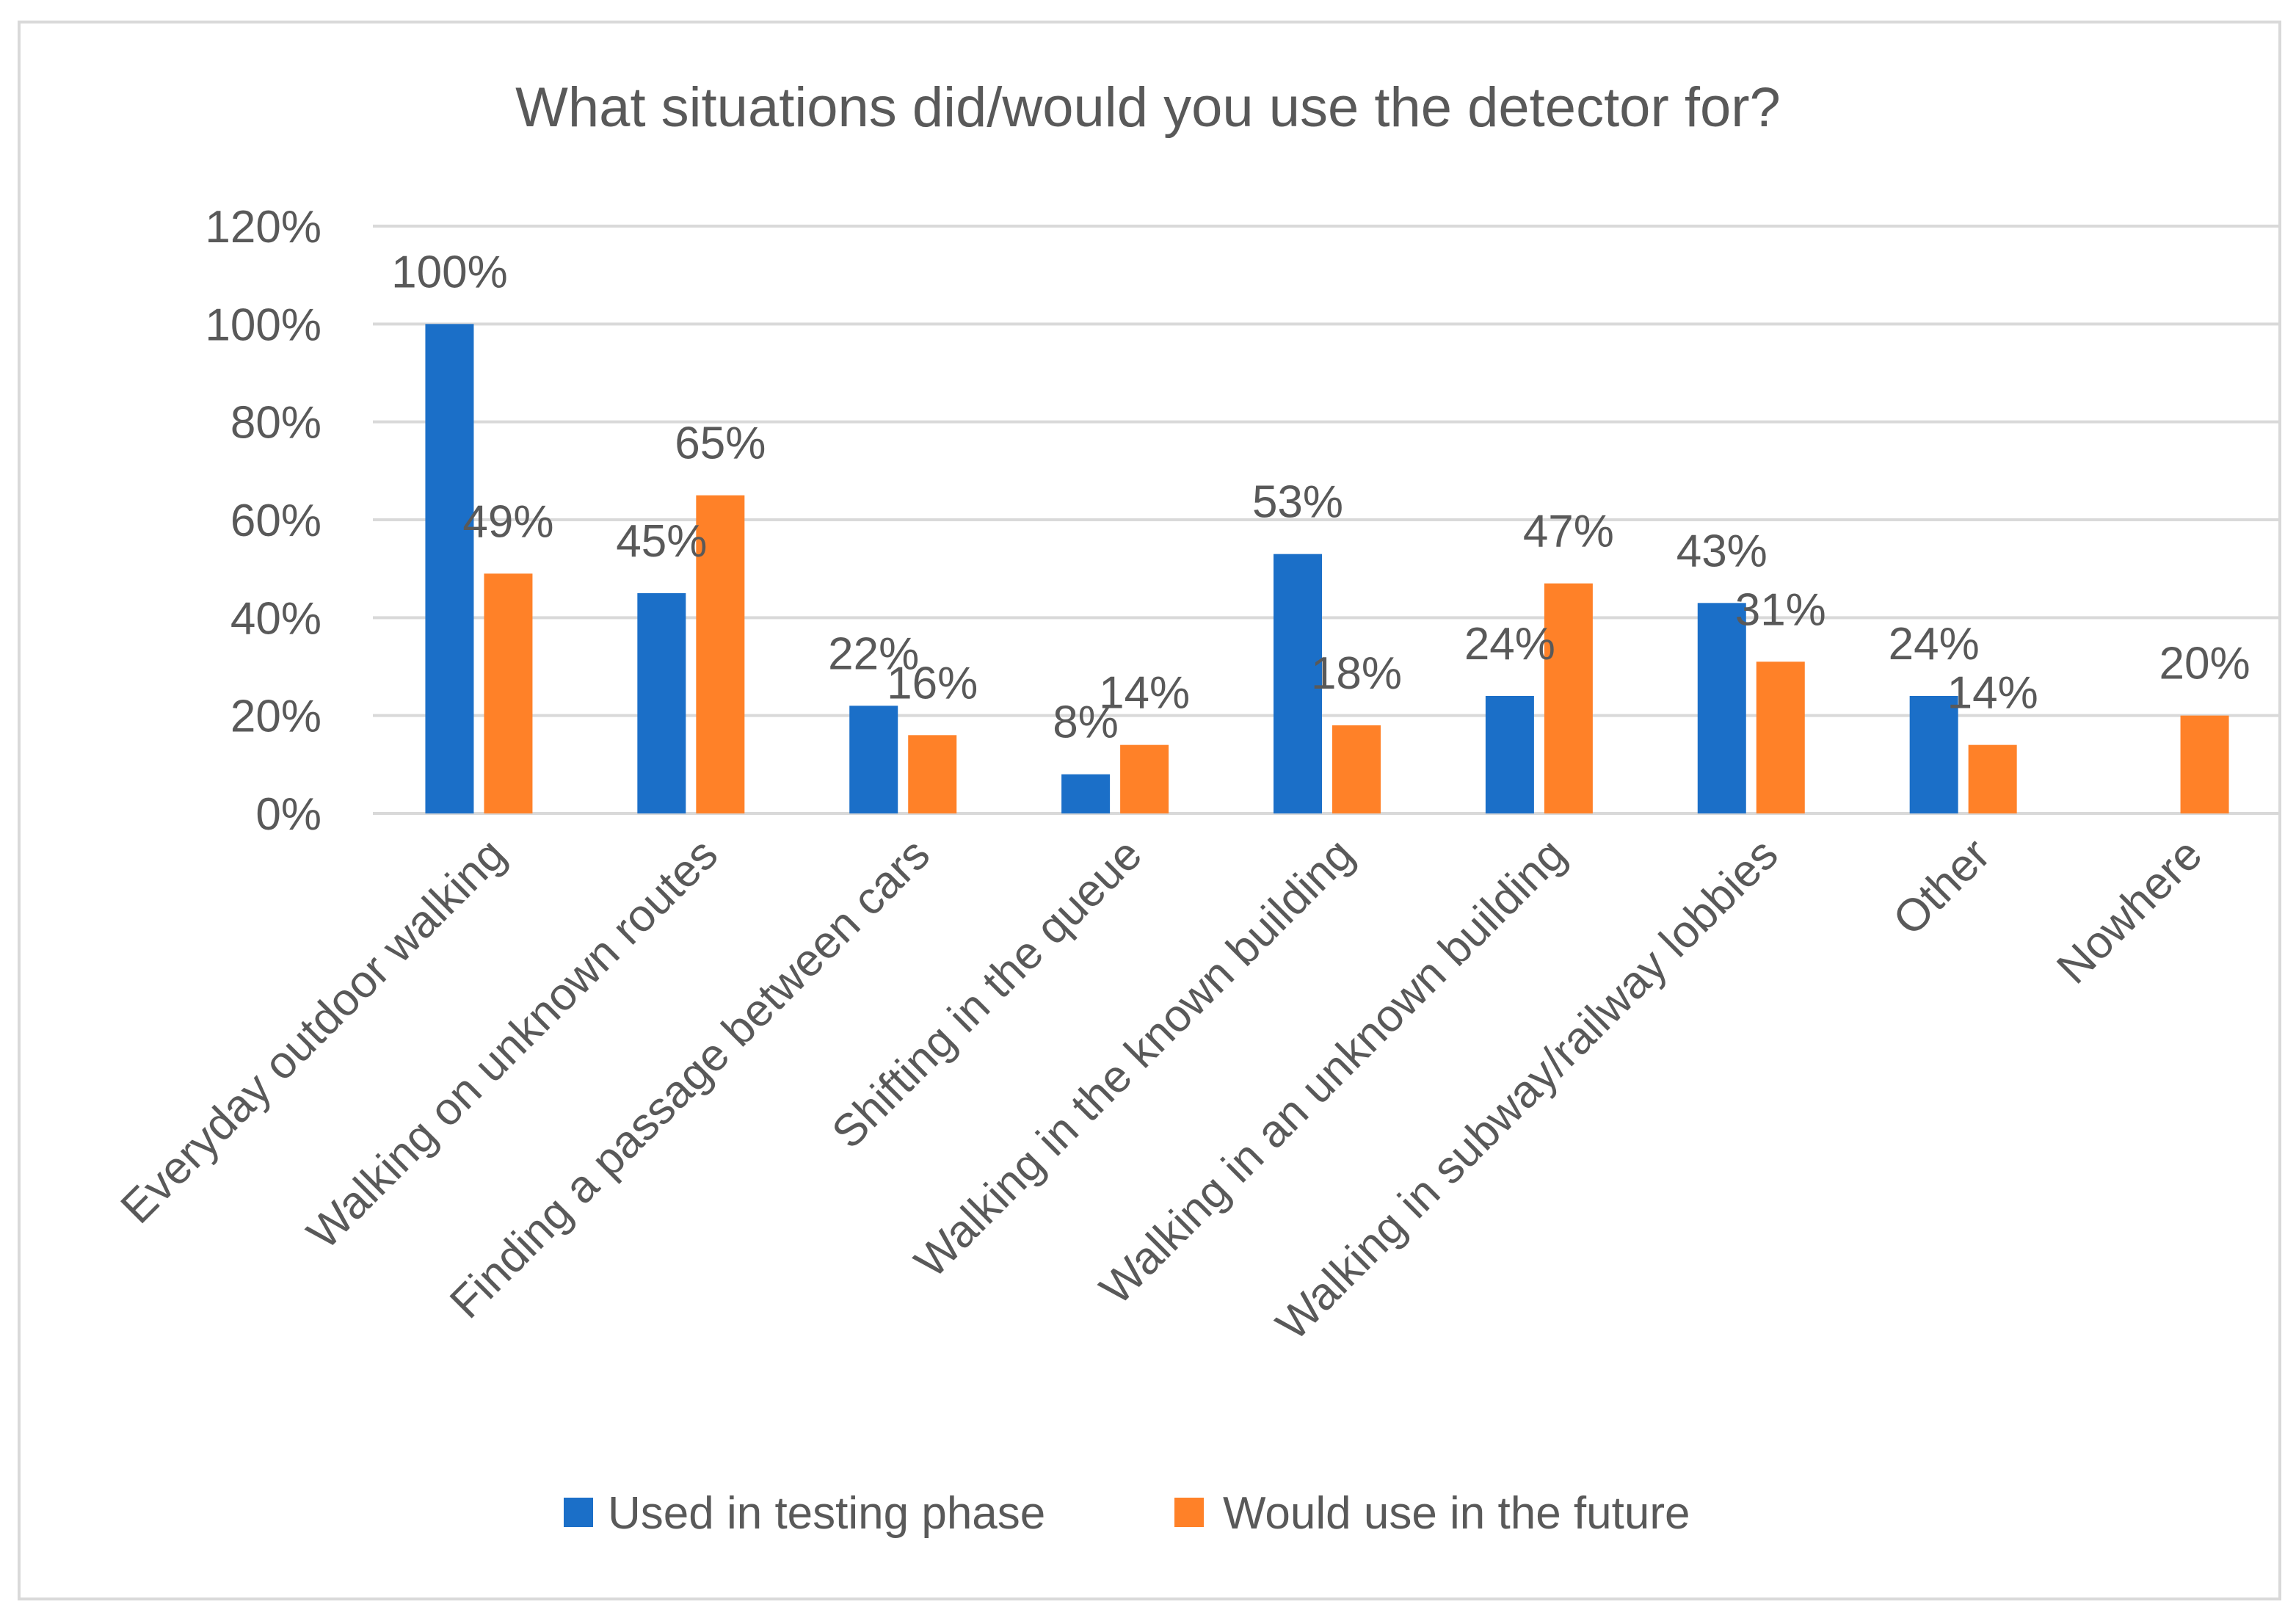 This screenshot has width=2296, height=1621. What do you see at coordinates (826, 1513) in the screenshot?
I see `legend-label: Used in testing phase` at bounding box center [826, 1513].